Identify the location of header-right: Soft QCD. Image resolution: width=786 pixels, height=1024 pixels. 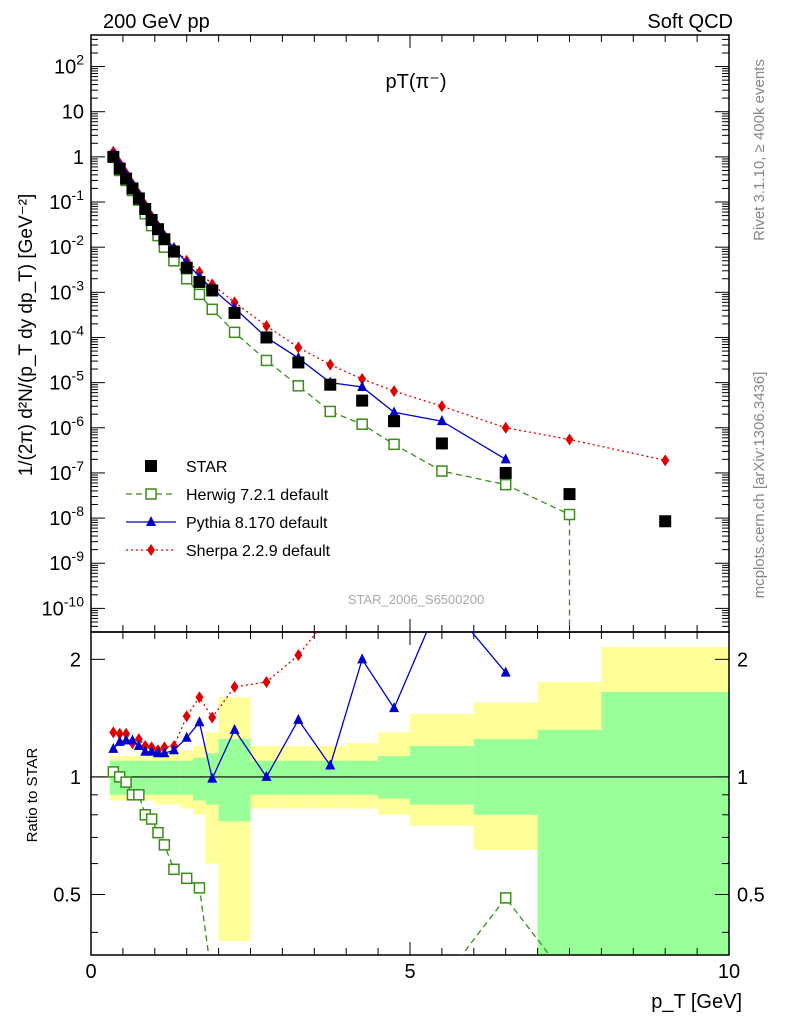
(690, 22).